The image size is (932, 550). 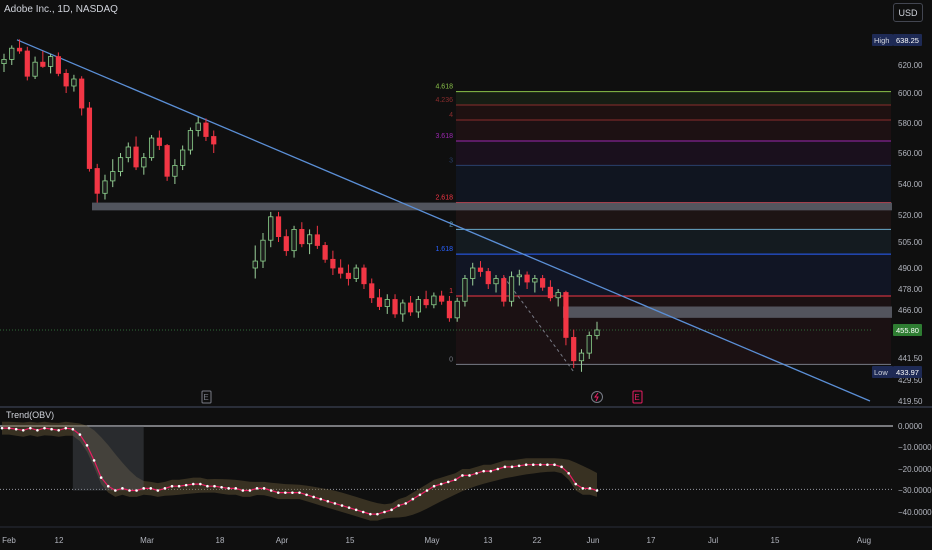 What do you see at coordinates (713, 540) in the screenshot?
I see `time-tick-label: Jul` at bounding box center [713, 540].